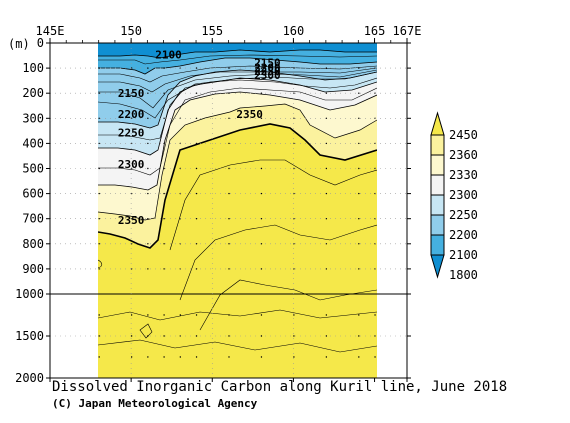 This screenshot has width=570, height=423. Describe the element at coordinates (19, 44) in the screenshot. I see `depth-unit-label: (m)` at that location.